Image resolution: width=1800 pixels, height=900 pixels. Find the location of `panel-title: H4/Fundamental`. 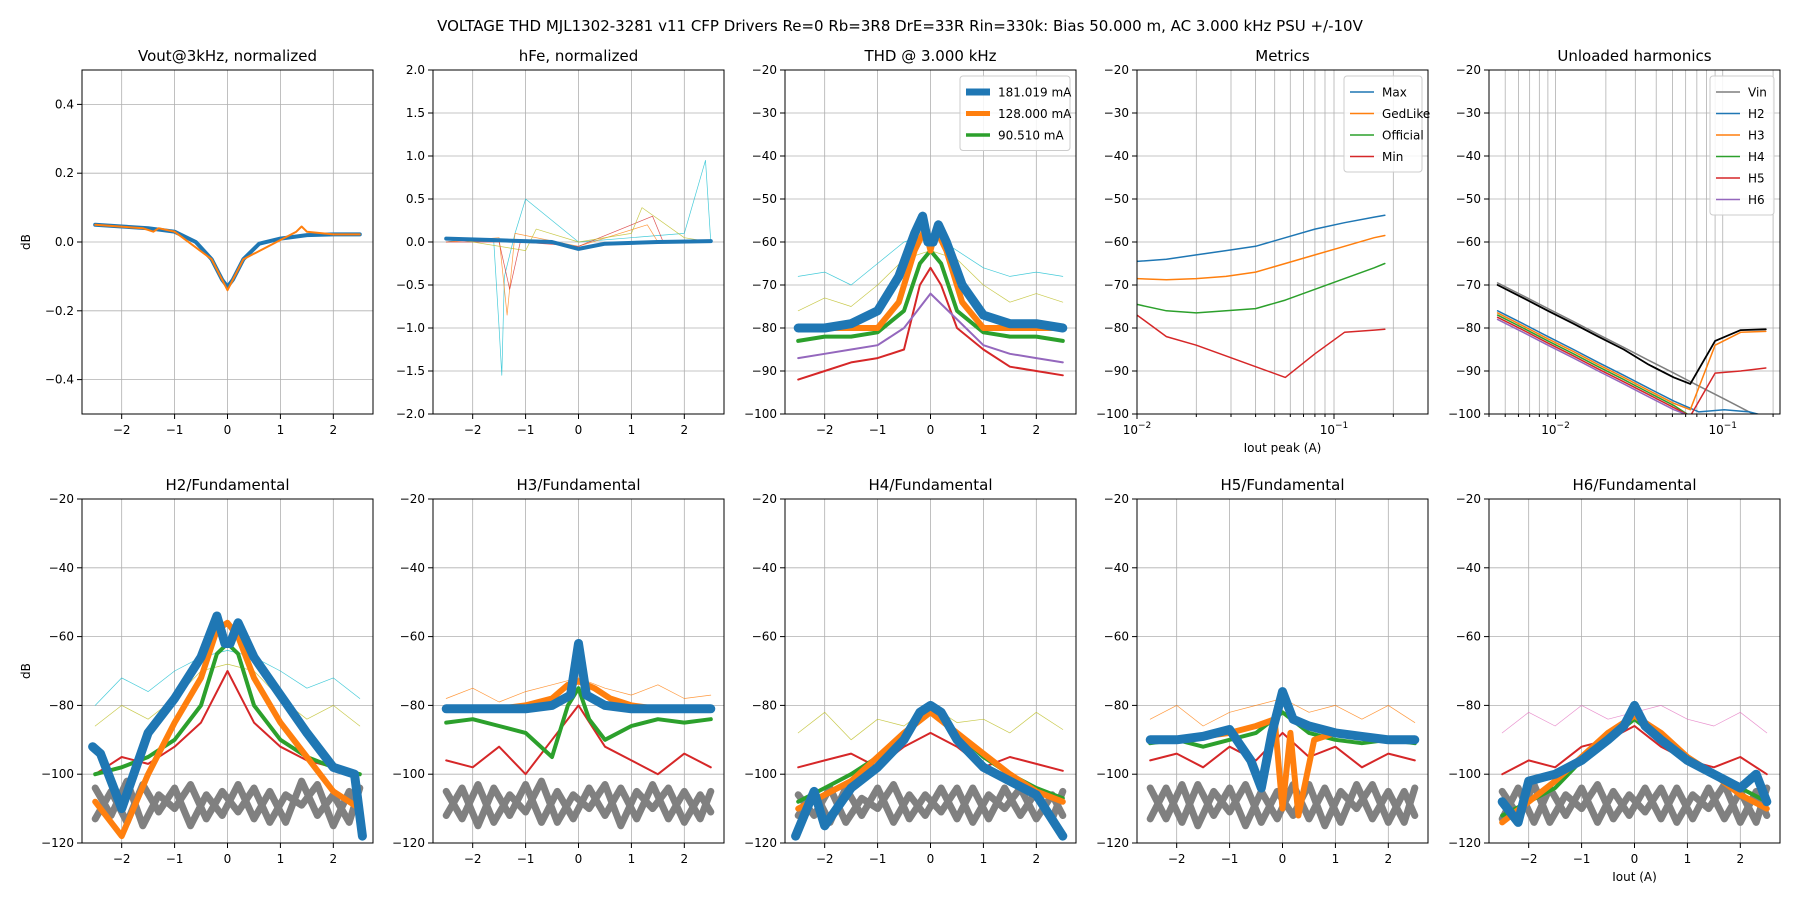

panel-title: H4/Fundamental is located at coordinates (931, 485).